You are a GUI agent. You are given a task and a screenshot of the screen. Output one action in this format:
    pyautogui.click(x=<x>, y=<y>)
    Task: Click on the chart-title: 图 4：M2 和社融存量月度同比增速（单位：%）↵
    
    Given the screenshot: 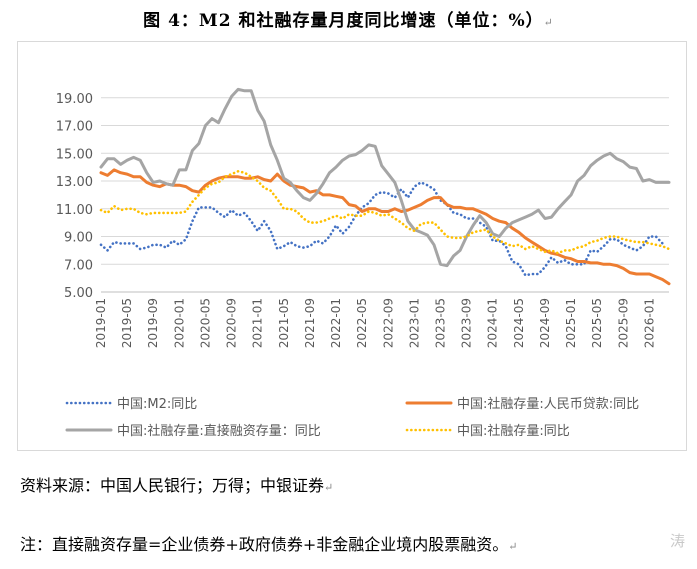 What is the action you would take?
    pyautogui.click(x=348, y=21)
    